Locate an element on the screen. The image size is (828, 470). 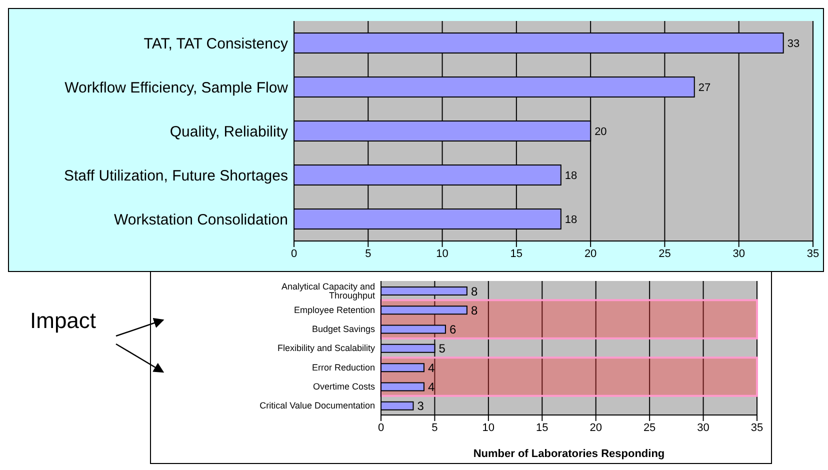
y-tick-label: Overtime Costs is located at coordinates (344, 386).